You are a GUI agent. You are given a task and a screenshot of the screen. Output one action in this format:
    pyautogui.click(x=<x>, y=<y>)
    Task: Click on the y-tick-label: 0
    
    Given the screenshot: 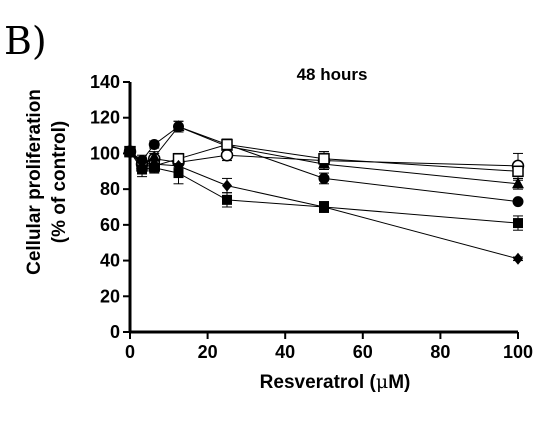 What is the action you would take?
    pyautogui.click(x=115, y=332)
    